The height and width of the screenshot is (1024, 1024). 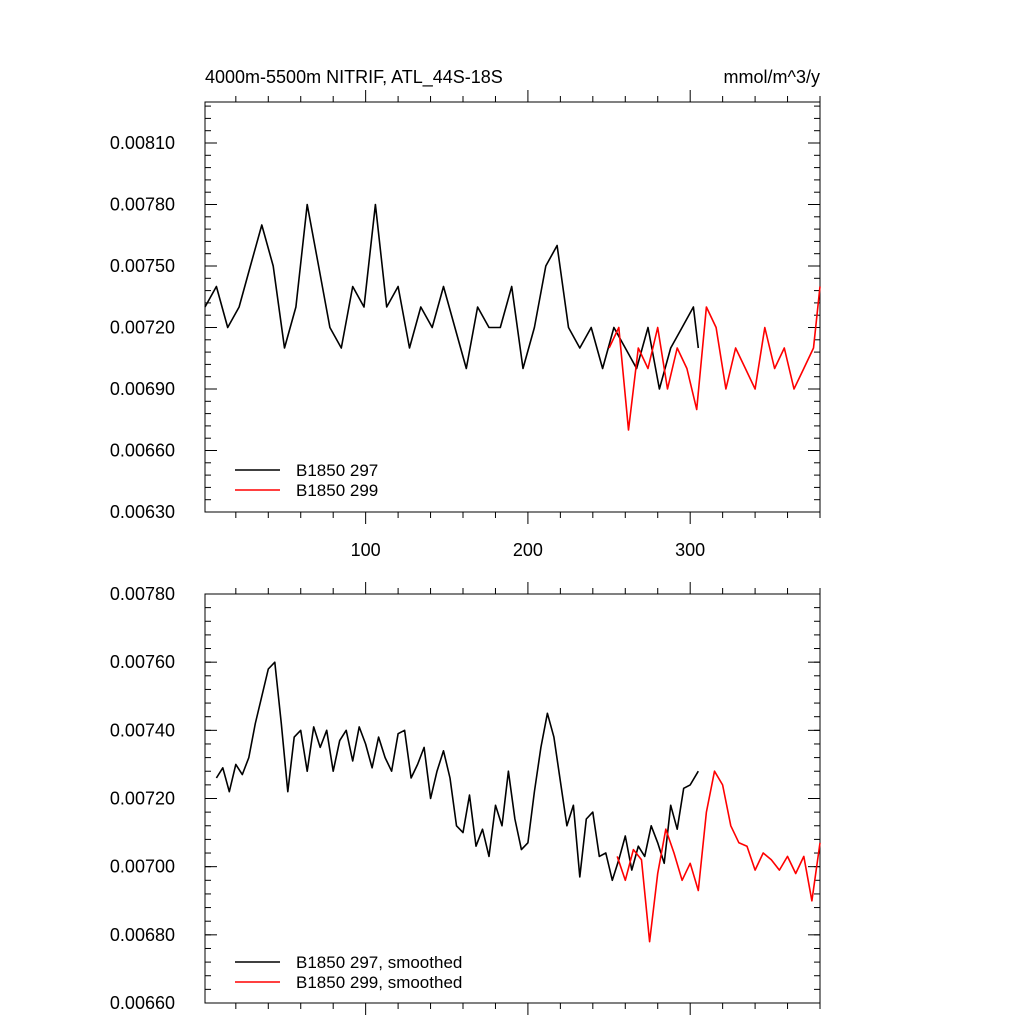 What do you see at coordinates (690, 550) in the screenshot?
I see `x-tick-label: 300` at bounding box center [690, 550].